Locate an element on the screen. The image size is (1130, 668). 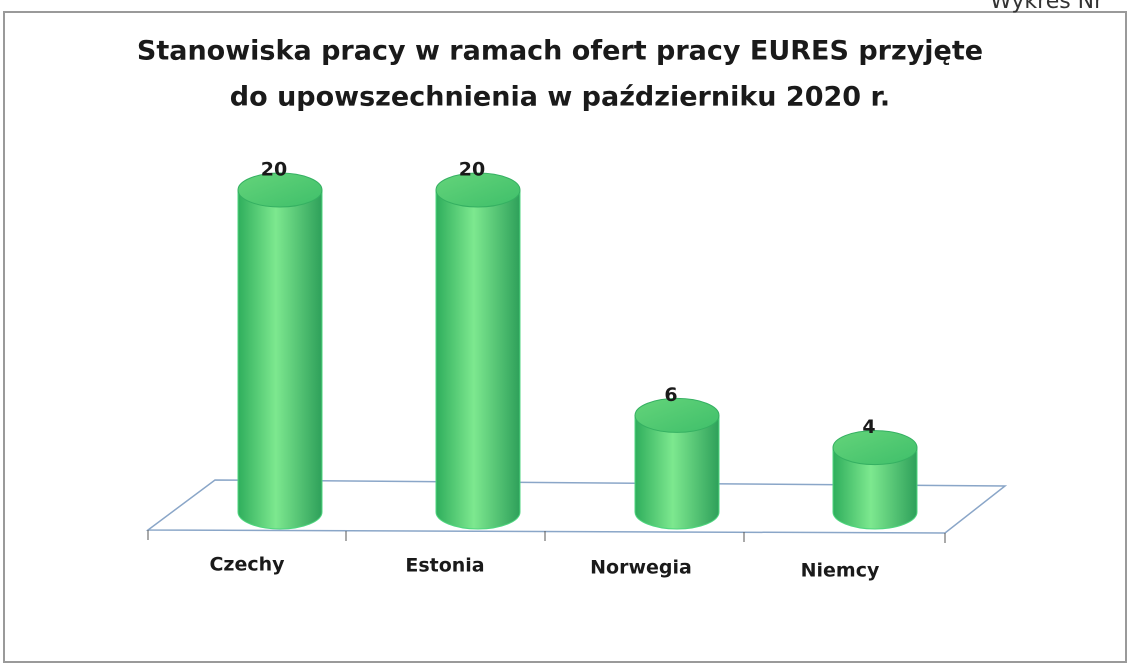
x-tick-label: Niemcy is located at coordinates (840, 571).